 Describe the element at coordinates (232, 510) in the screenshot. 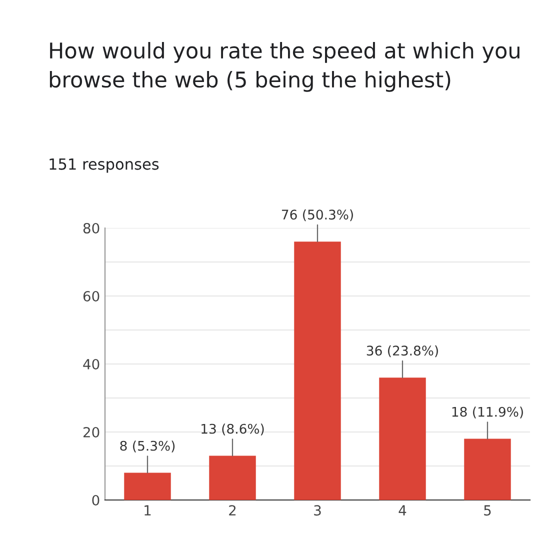

I see `x-tick-label: 2` at that location.